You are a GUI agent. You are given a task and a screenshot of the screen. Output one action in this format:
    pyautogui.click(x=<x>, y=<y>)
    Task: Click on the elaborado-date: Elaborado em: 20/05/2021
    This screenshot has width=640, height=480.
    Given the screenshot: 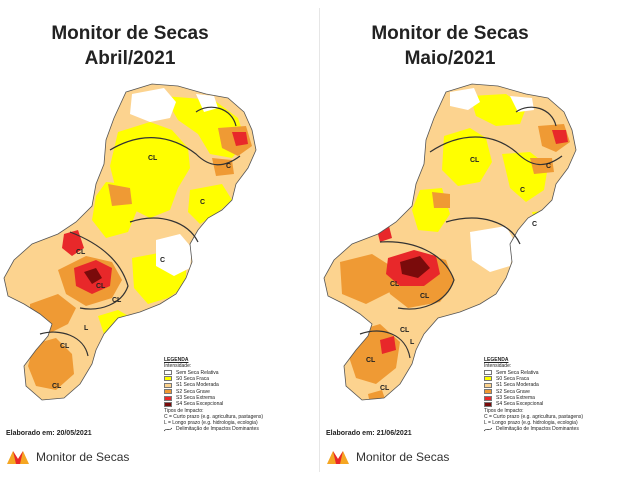 What is the action you would take?
    pyautogui.click(x=49, y=433)
    